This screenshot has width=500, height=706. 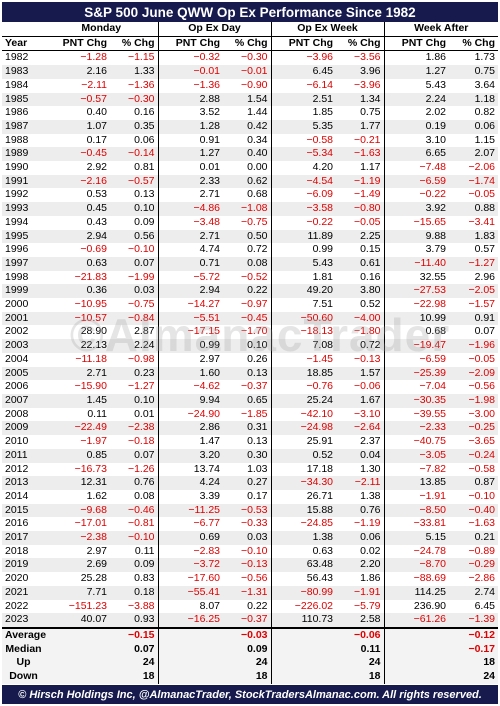 I want to click on value-cell: −3.58, so click(x=303, y=209).